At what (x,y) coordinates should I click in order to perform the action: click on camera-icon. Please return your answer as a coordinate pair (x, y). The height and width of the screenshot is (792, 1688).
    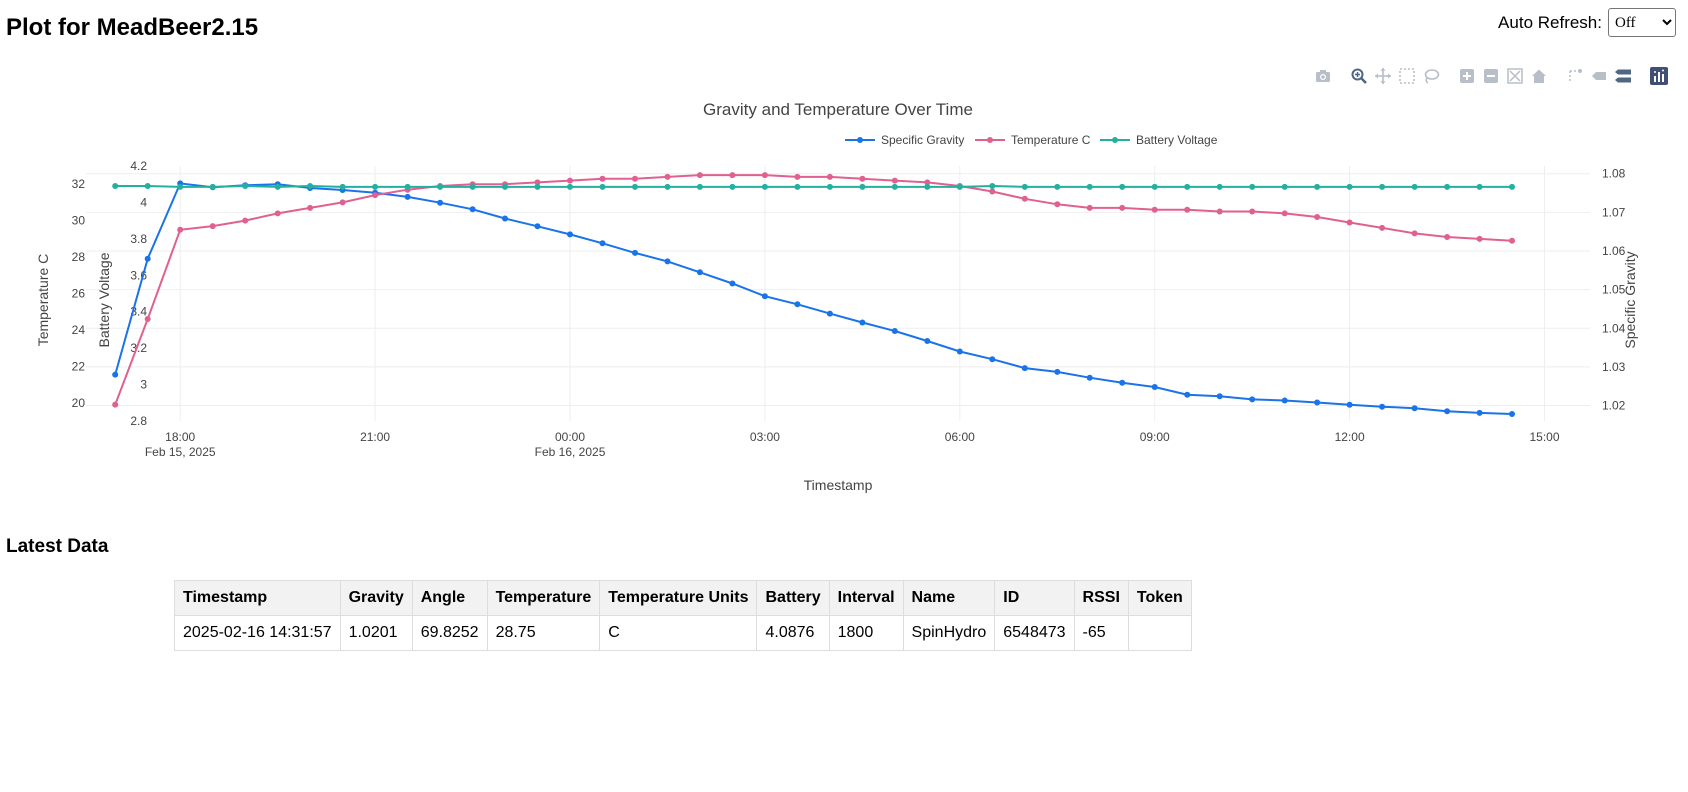
    Looking at the image, I should click on (1323, 76).